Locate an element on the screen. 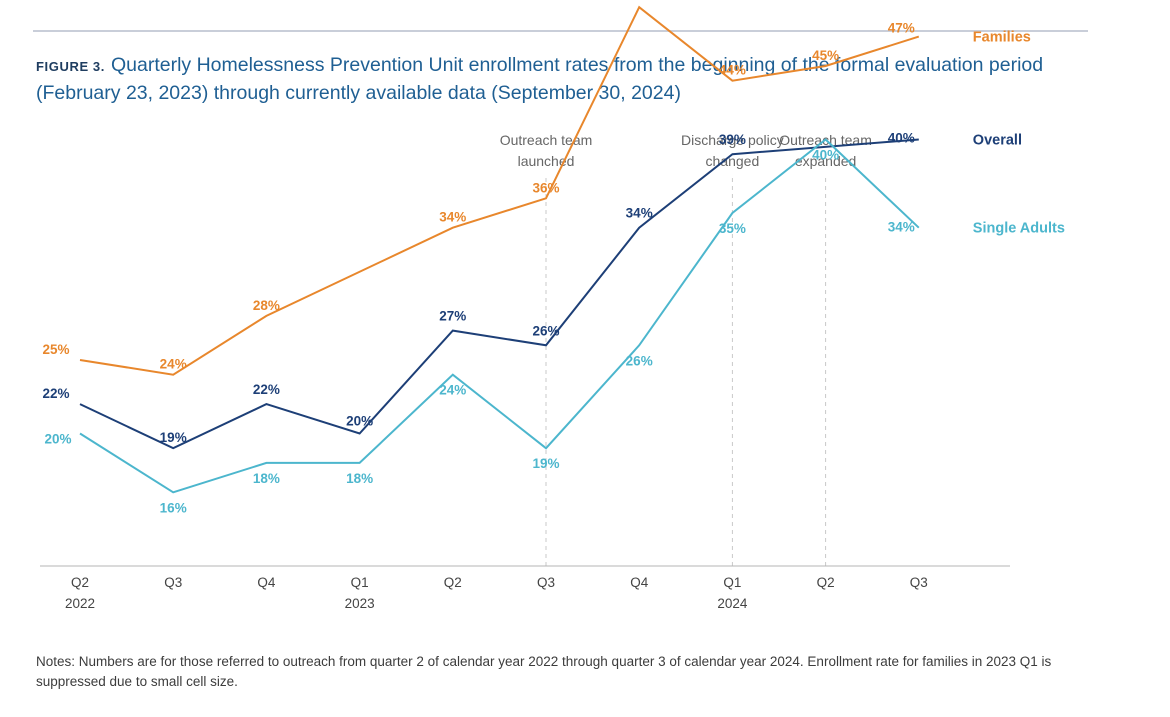  data-label-overall-0: 22% is located at coordinates (55, 393).